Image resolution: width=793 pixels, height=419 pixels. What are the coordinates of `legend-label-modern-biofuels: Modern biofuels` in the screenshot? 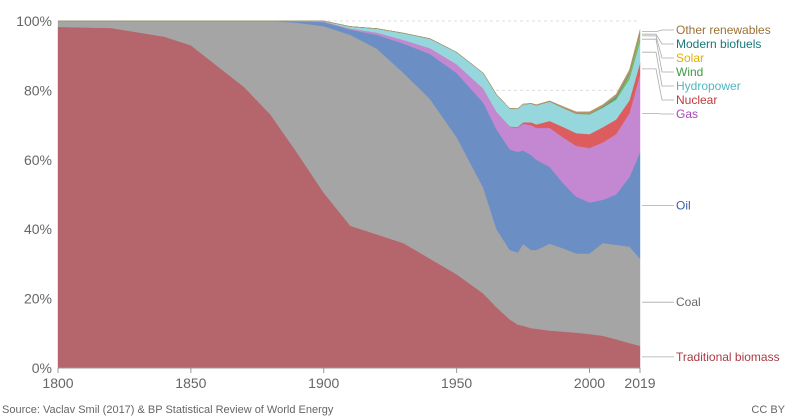 It's located at (718, 44).